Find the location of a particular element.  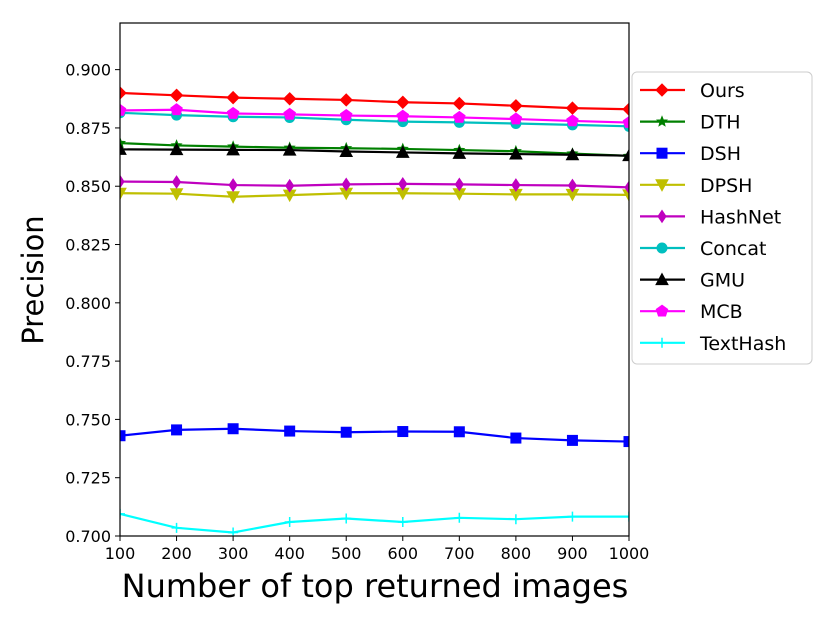

series-line-dpsh is located at coordinates (374, 195).